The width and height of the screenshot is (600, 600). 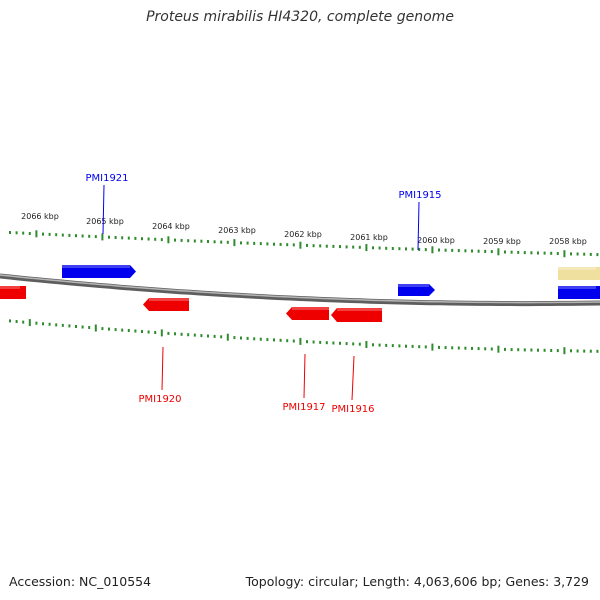 I want to click on feature-right-edge-pale, so click(x=579, y=273).